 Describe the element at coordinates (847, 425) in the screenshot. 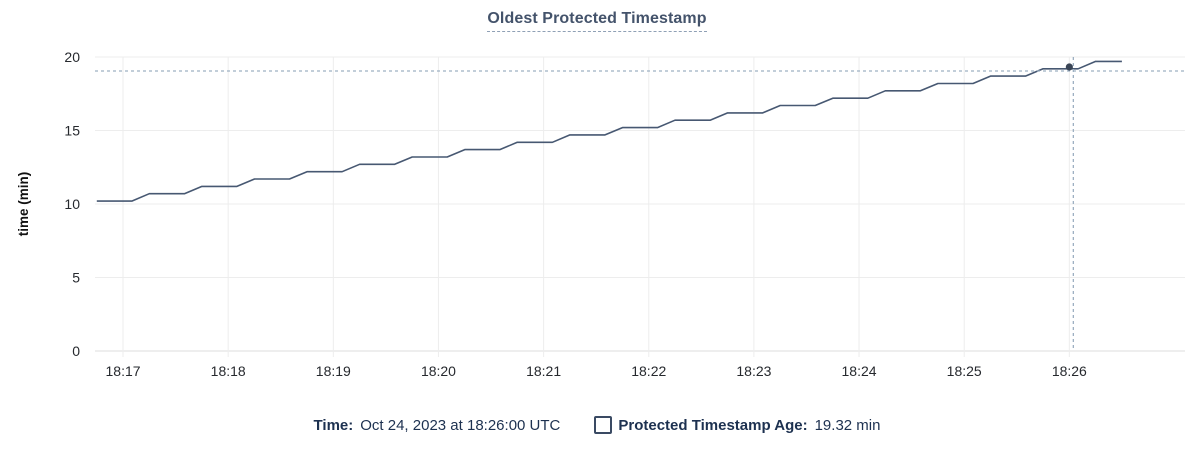

I see `legend-series-value: 19.32 min` at that location.